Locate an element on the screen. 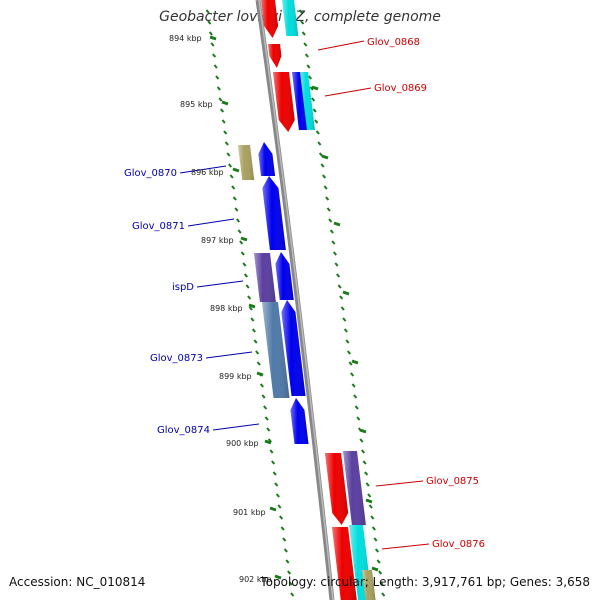 The image size is (600, 600). scale-label: 898 kbp is located at coordinates (226, 308).